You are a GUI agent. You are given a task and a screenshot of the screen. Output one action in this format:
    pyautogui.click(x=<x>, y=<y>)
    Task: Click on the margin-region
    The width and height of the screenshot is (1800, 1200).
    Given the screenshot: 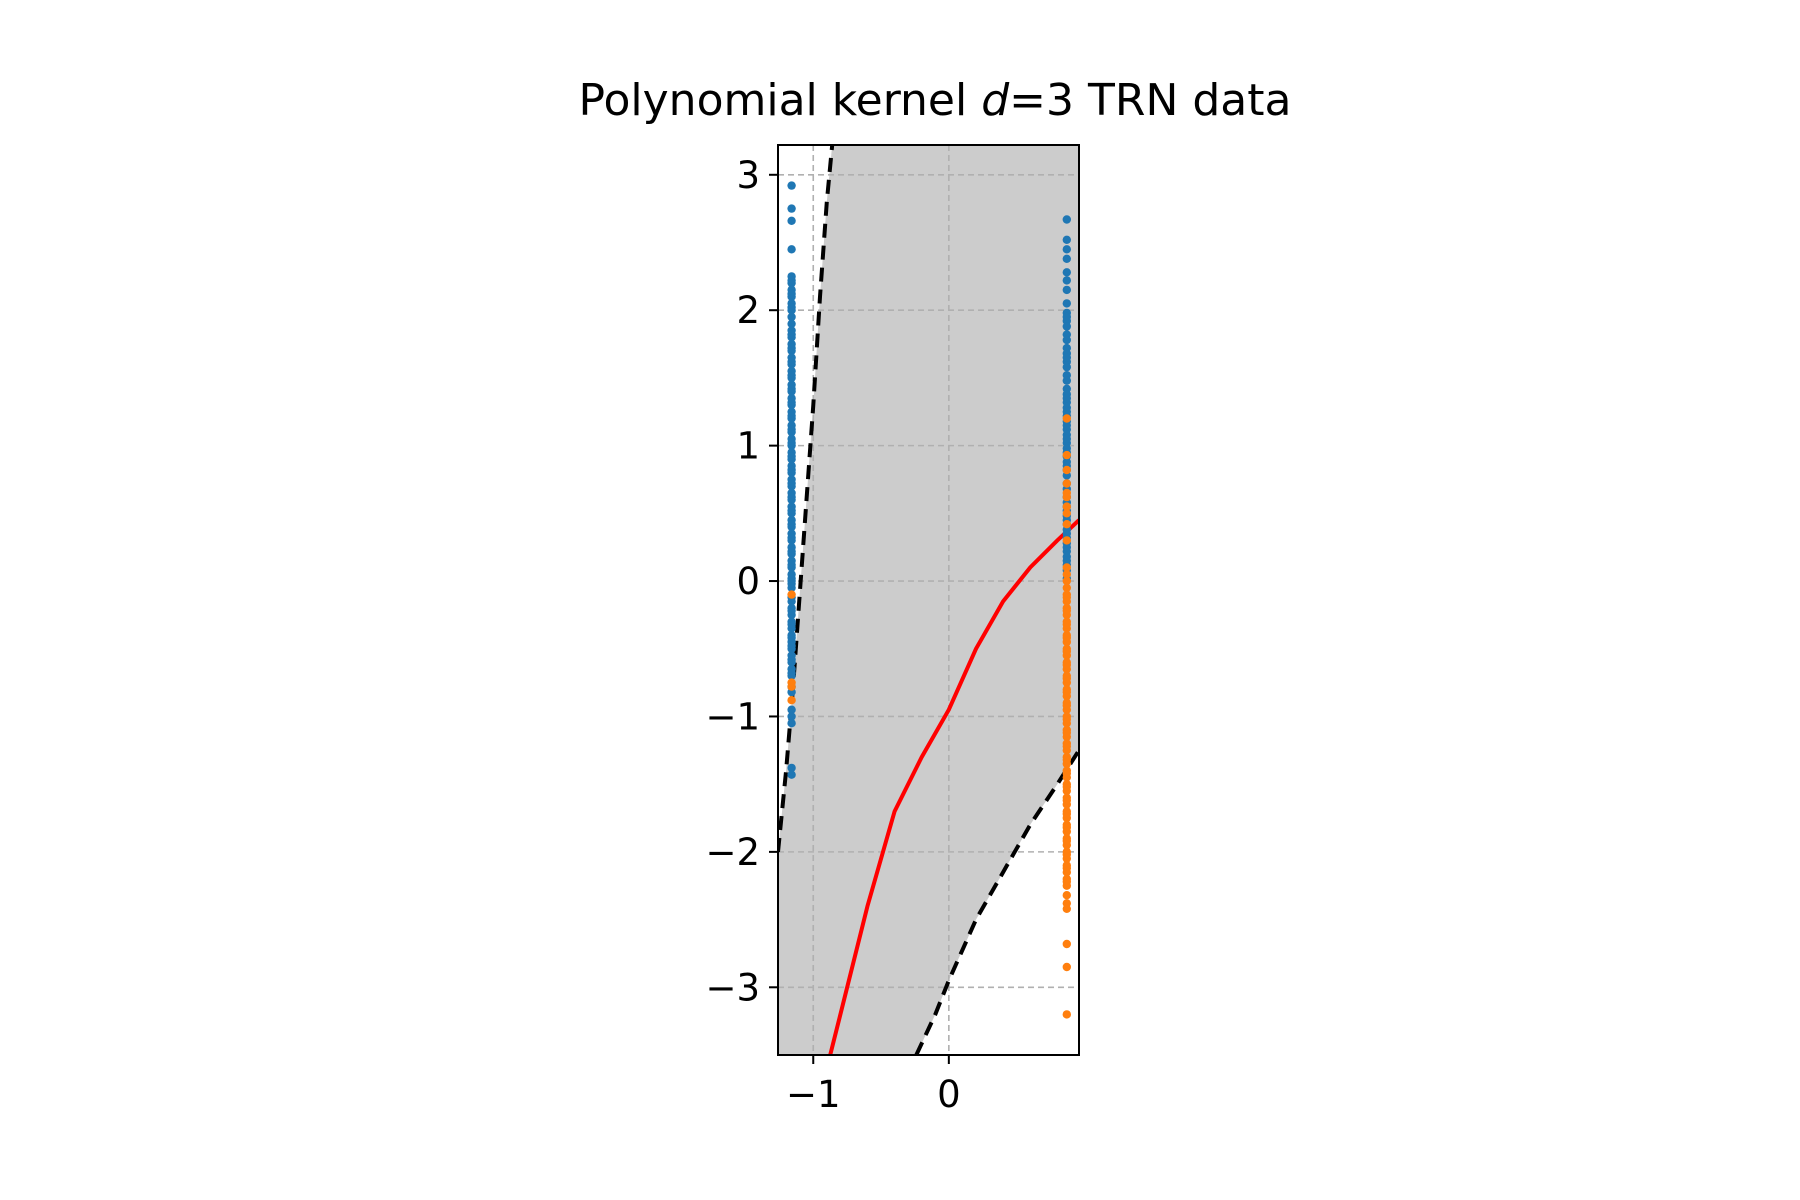 What is the action you would take?
    pyautogui.click(x=928, y=600)
    